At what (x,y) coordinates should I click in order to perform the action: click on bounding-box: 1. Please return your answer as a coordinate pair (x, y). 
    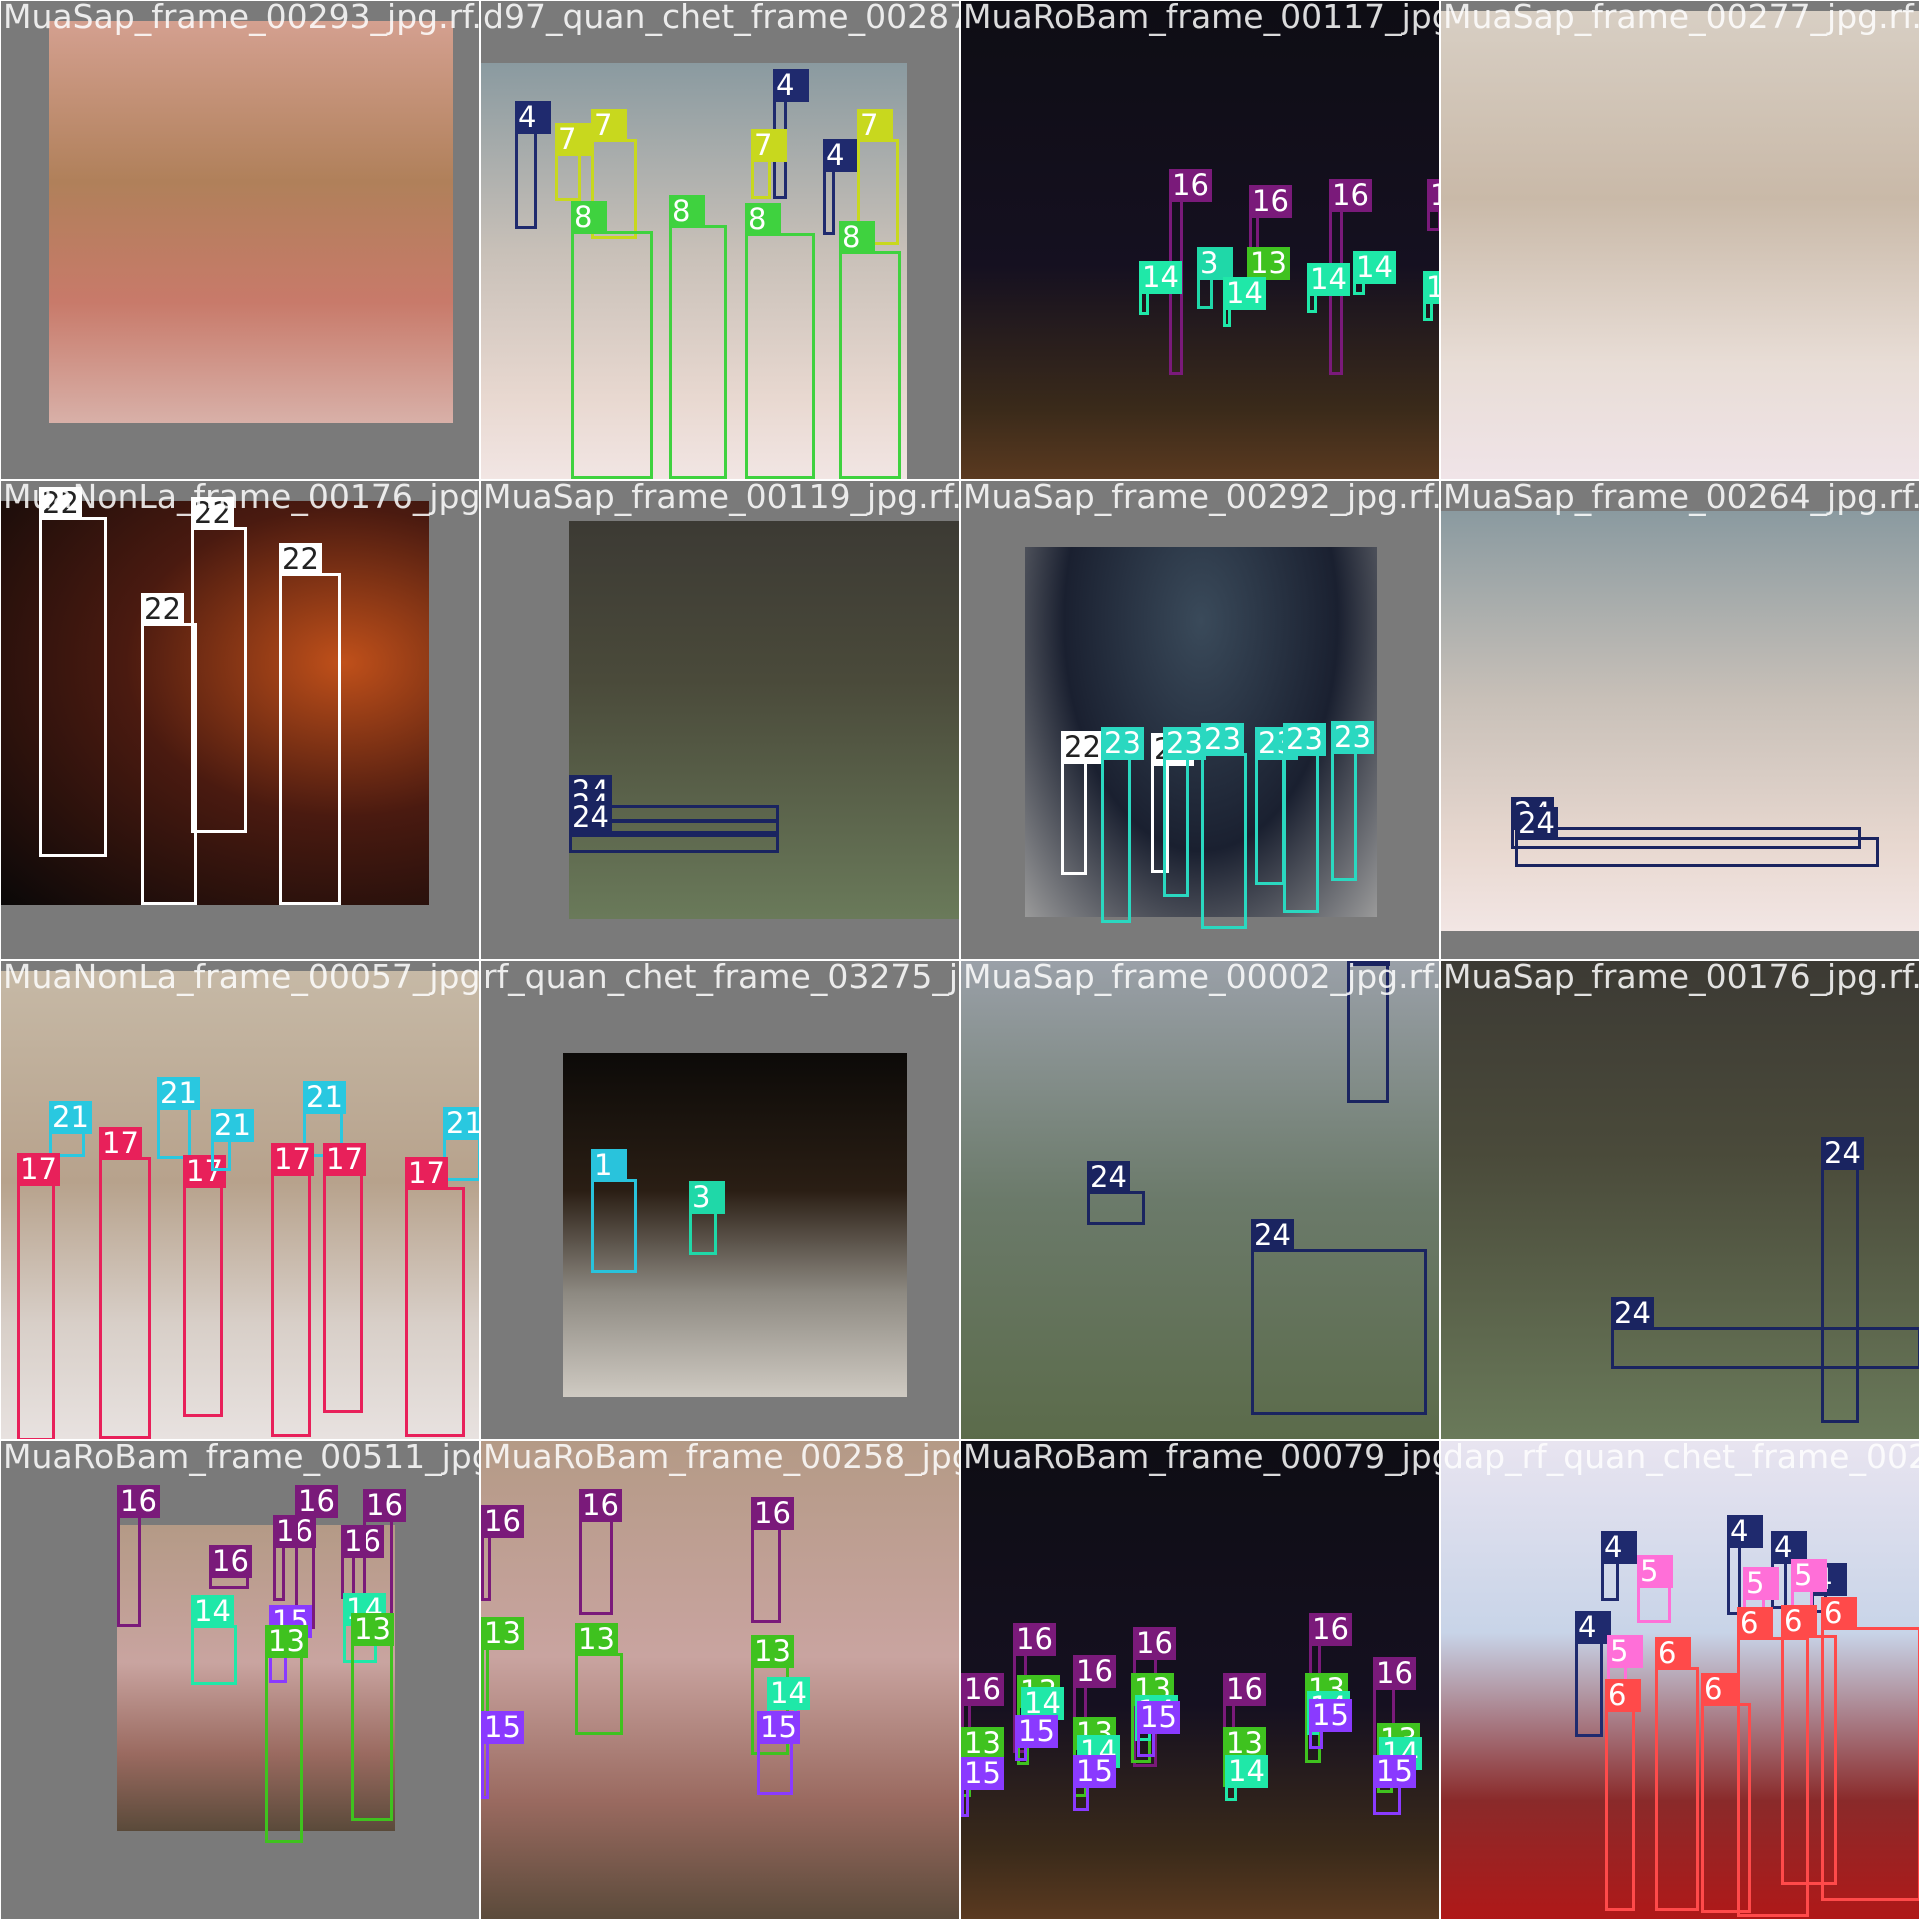
    Looking at the image, I should click on (614, 1211).